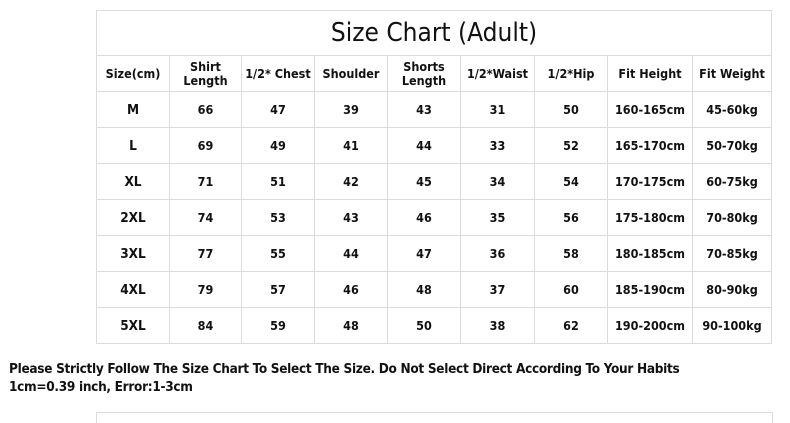 The image size is (790, 423). I want to click on table-cell: 66, so click(205, 109).